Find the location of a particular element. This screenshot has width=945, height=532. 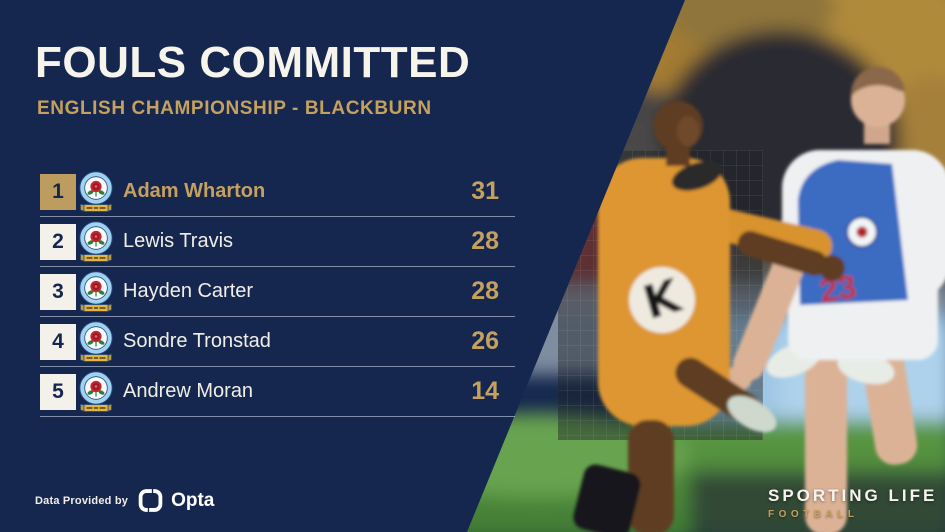

rank-badge: 2 is located at coordinates (58, 241).